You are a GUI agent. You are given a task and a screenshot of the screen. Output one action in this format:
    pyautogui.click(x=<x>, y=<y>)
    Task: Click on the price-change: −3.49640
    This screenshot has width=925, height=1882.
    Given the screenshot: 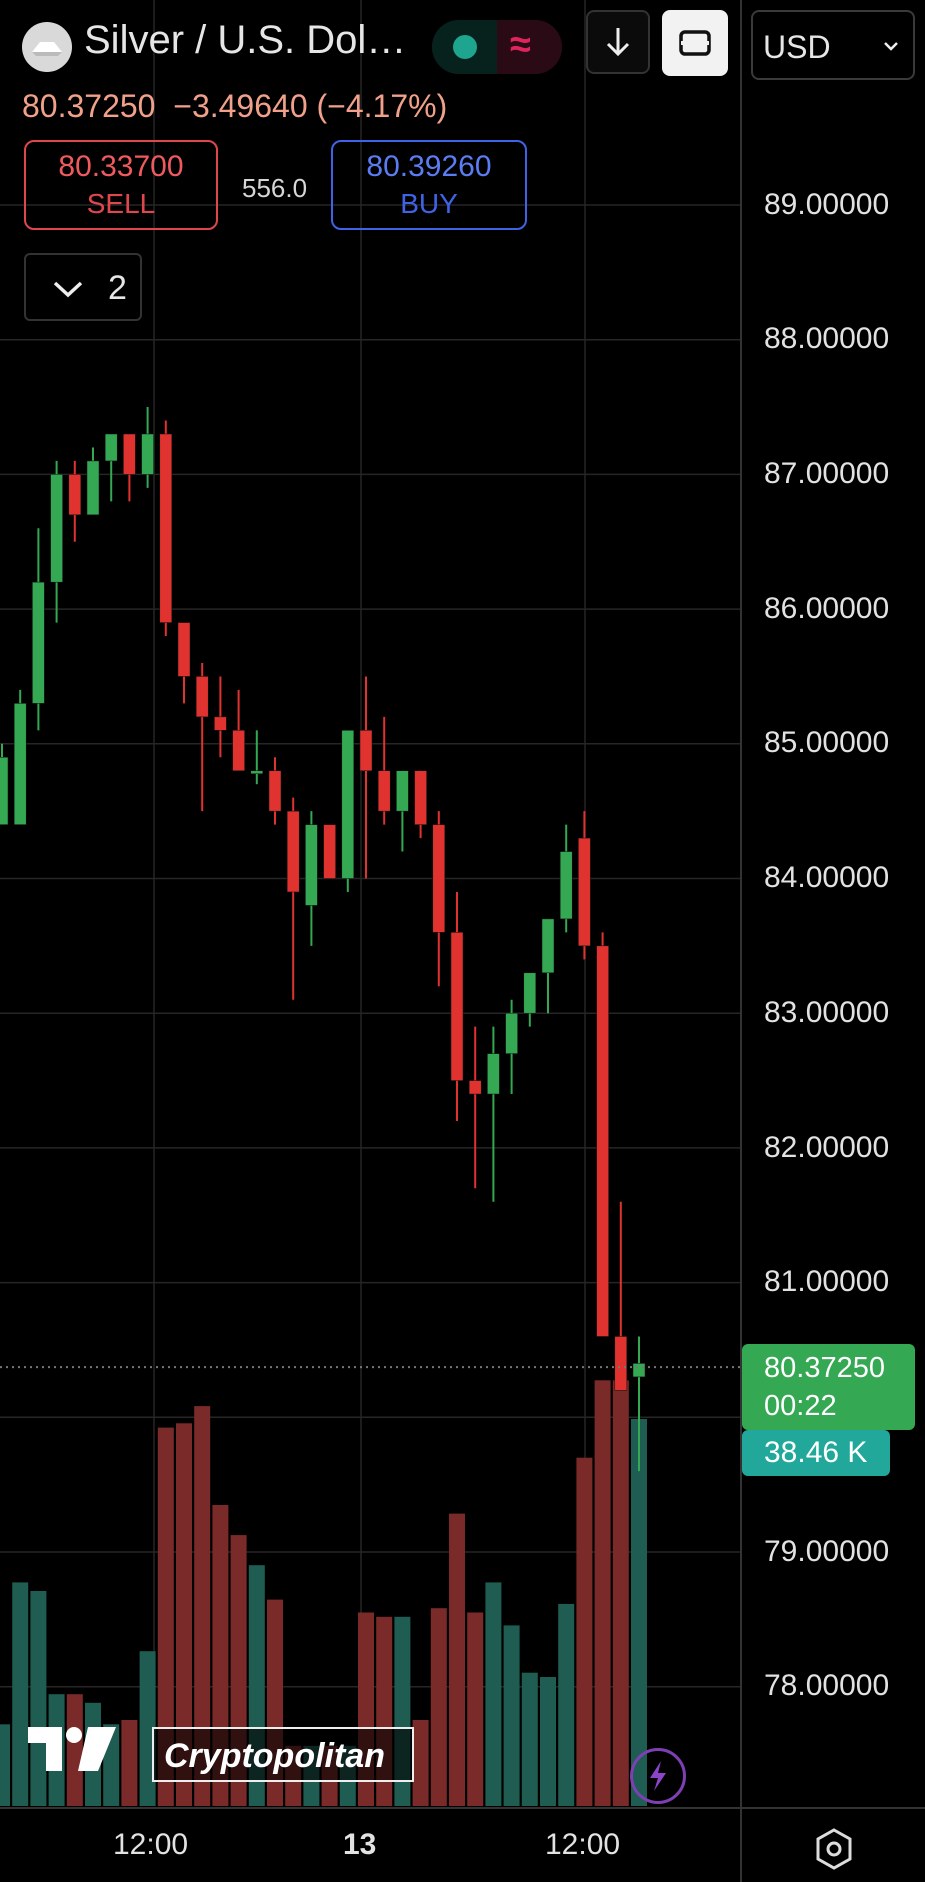 What is the action you would take?
    pyautogui.click(x=240, y=106)
    